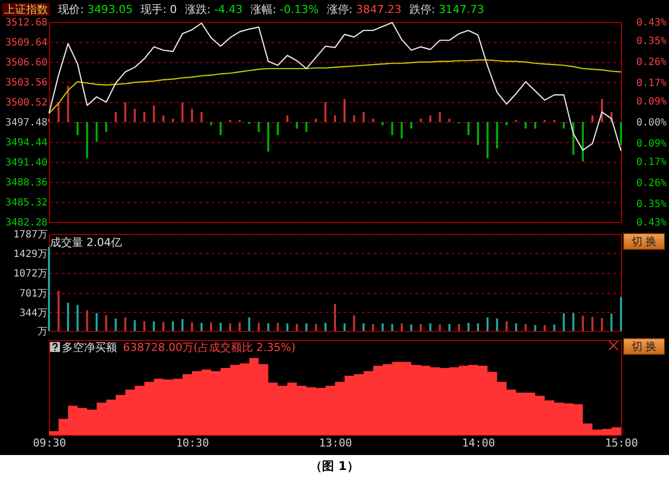  I want to click on y-tick-label: 3506.60, so click(26, 63).